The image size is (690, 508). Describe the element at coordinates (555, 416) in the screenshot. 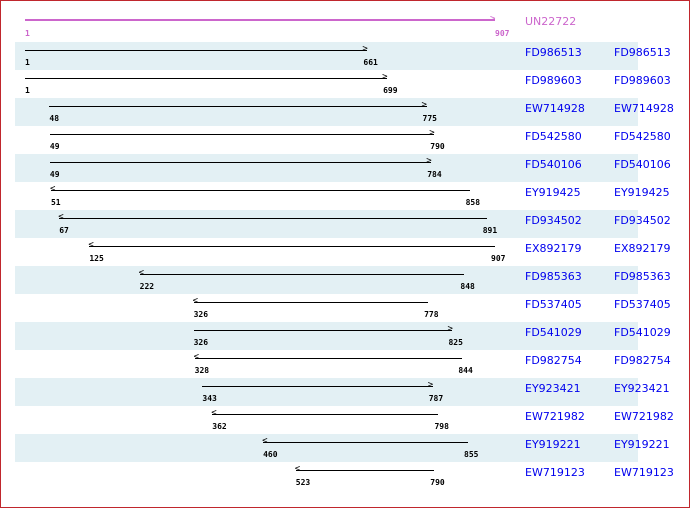

I see `sequence-link: EW721982` at that location.